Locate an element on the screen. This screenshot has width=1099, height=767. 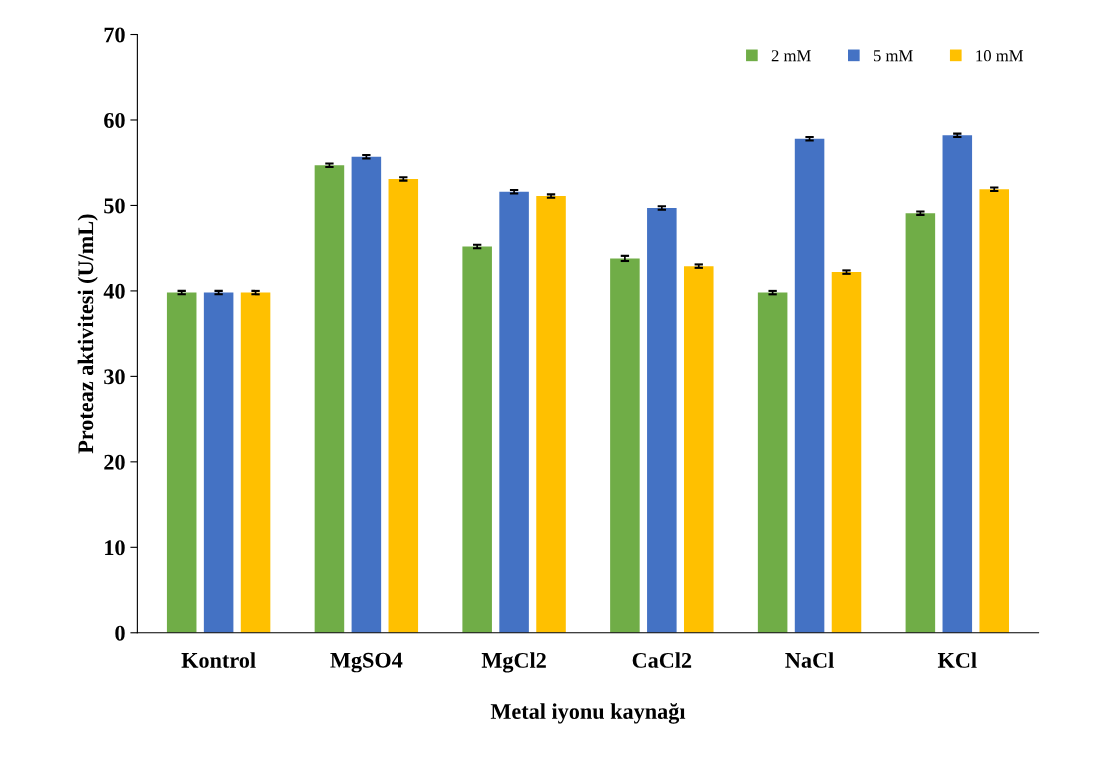
y-tick-label: 70 is located at coordinates (114, 35).